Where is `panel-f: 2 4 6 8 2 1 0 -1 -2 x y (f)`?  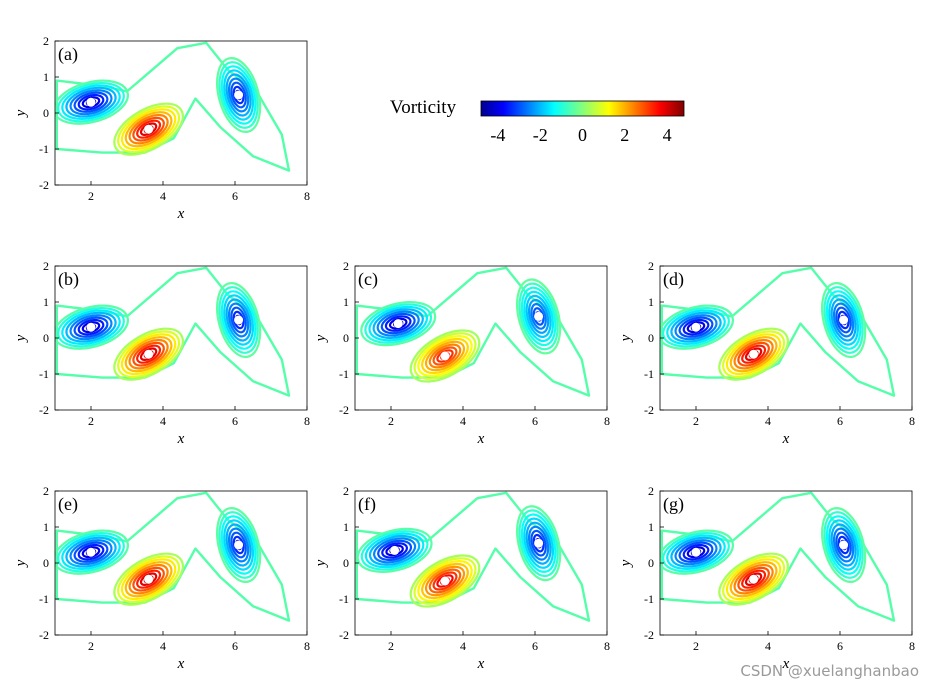
panel-f: 2 4 6 8 2 1 0 -1 -2 x y (f) is located at coordinates (461, 578).